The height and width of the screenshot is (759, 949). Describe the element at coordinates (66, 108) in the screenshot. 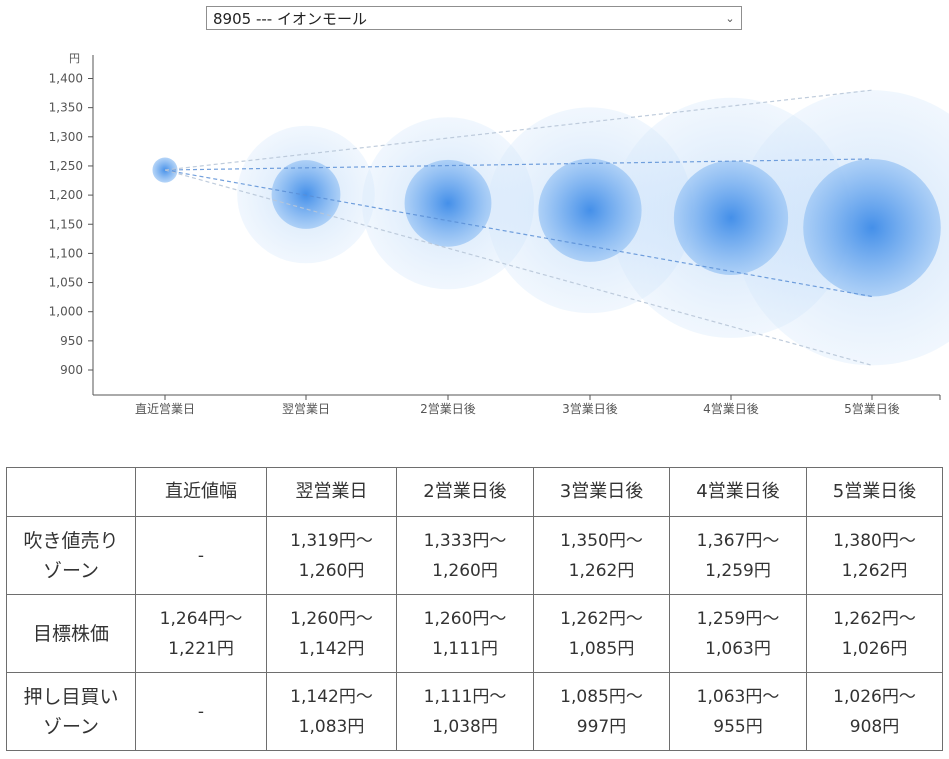

I see `y-tick-label: 1,350` at that location.